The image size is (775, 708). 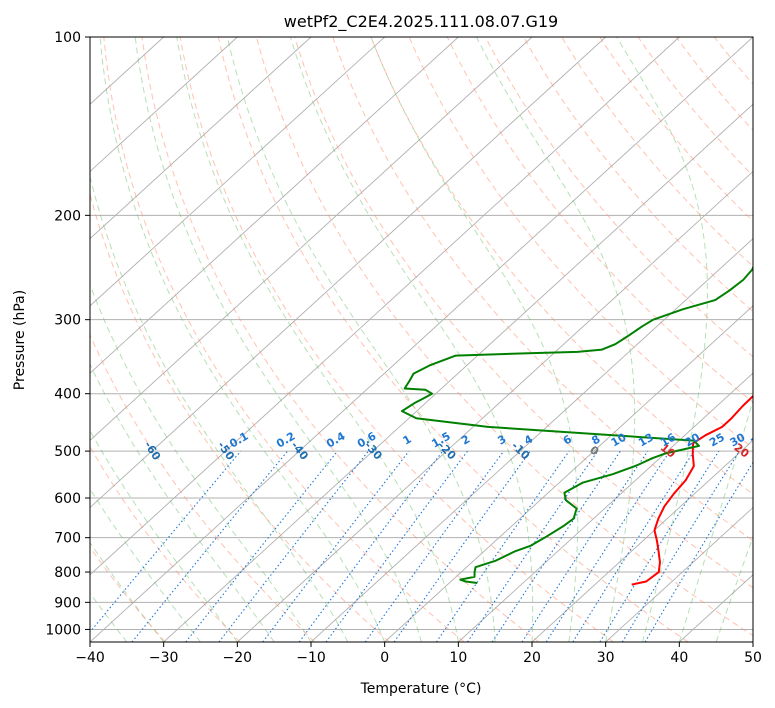 What do you see at coordinates (63, 630) in the screenshot?
I see `y-tick-label: 1000` at bounding box center [63, 630].